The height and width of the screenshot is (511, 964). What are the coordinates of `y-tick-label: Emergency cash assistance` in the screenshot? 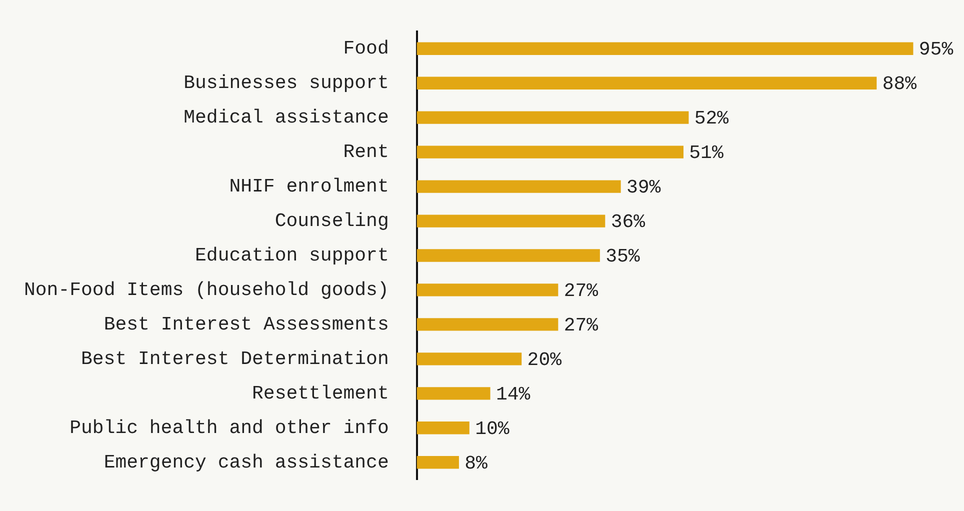 It's located at (246, 462).